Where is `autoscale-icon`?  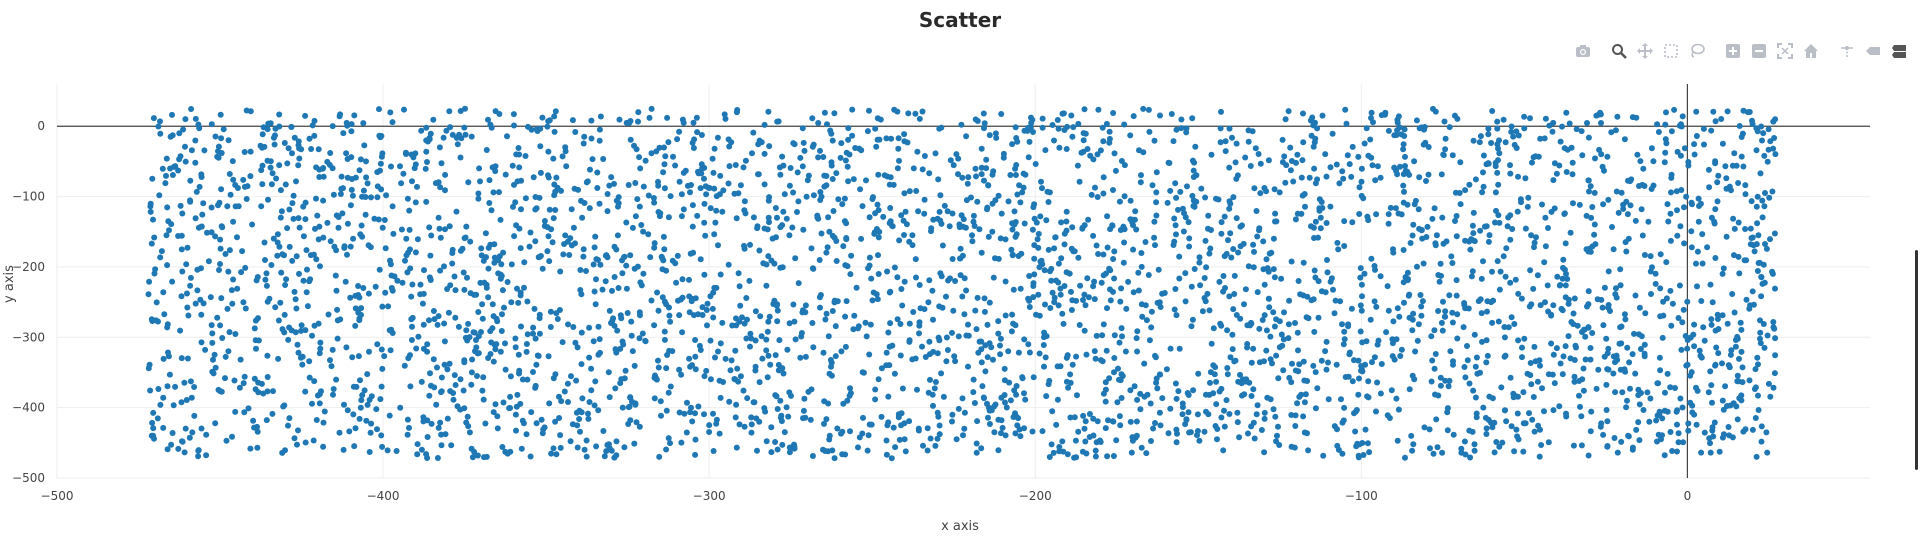
autoscale-icon is located at coordinates (1785, 51).